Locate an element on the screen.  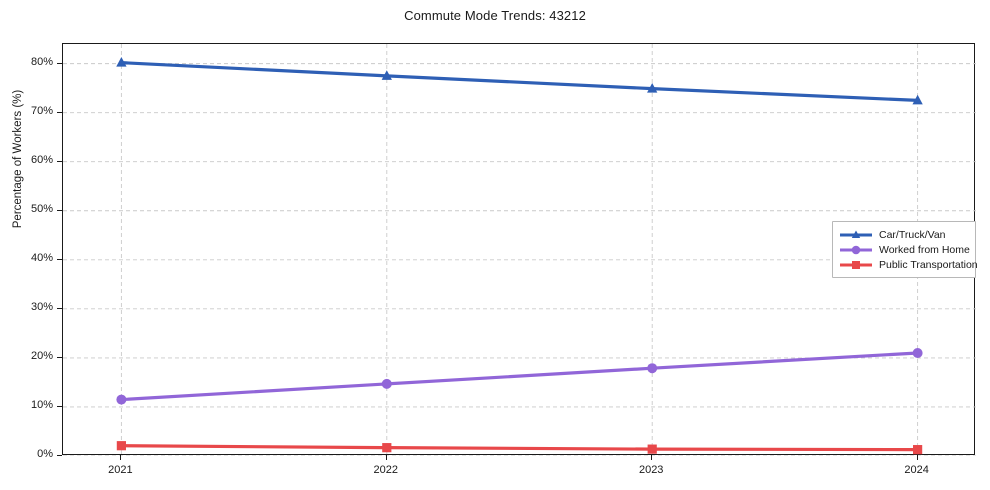
x-tick-label: 2023 is located at coordinates (651, 470).